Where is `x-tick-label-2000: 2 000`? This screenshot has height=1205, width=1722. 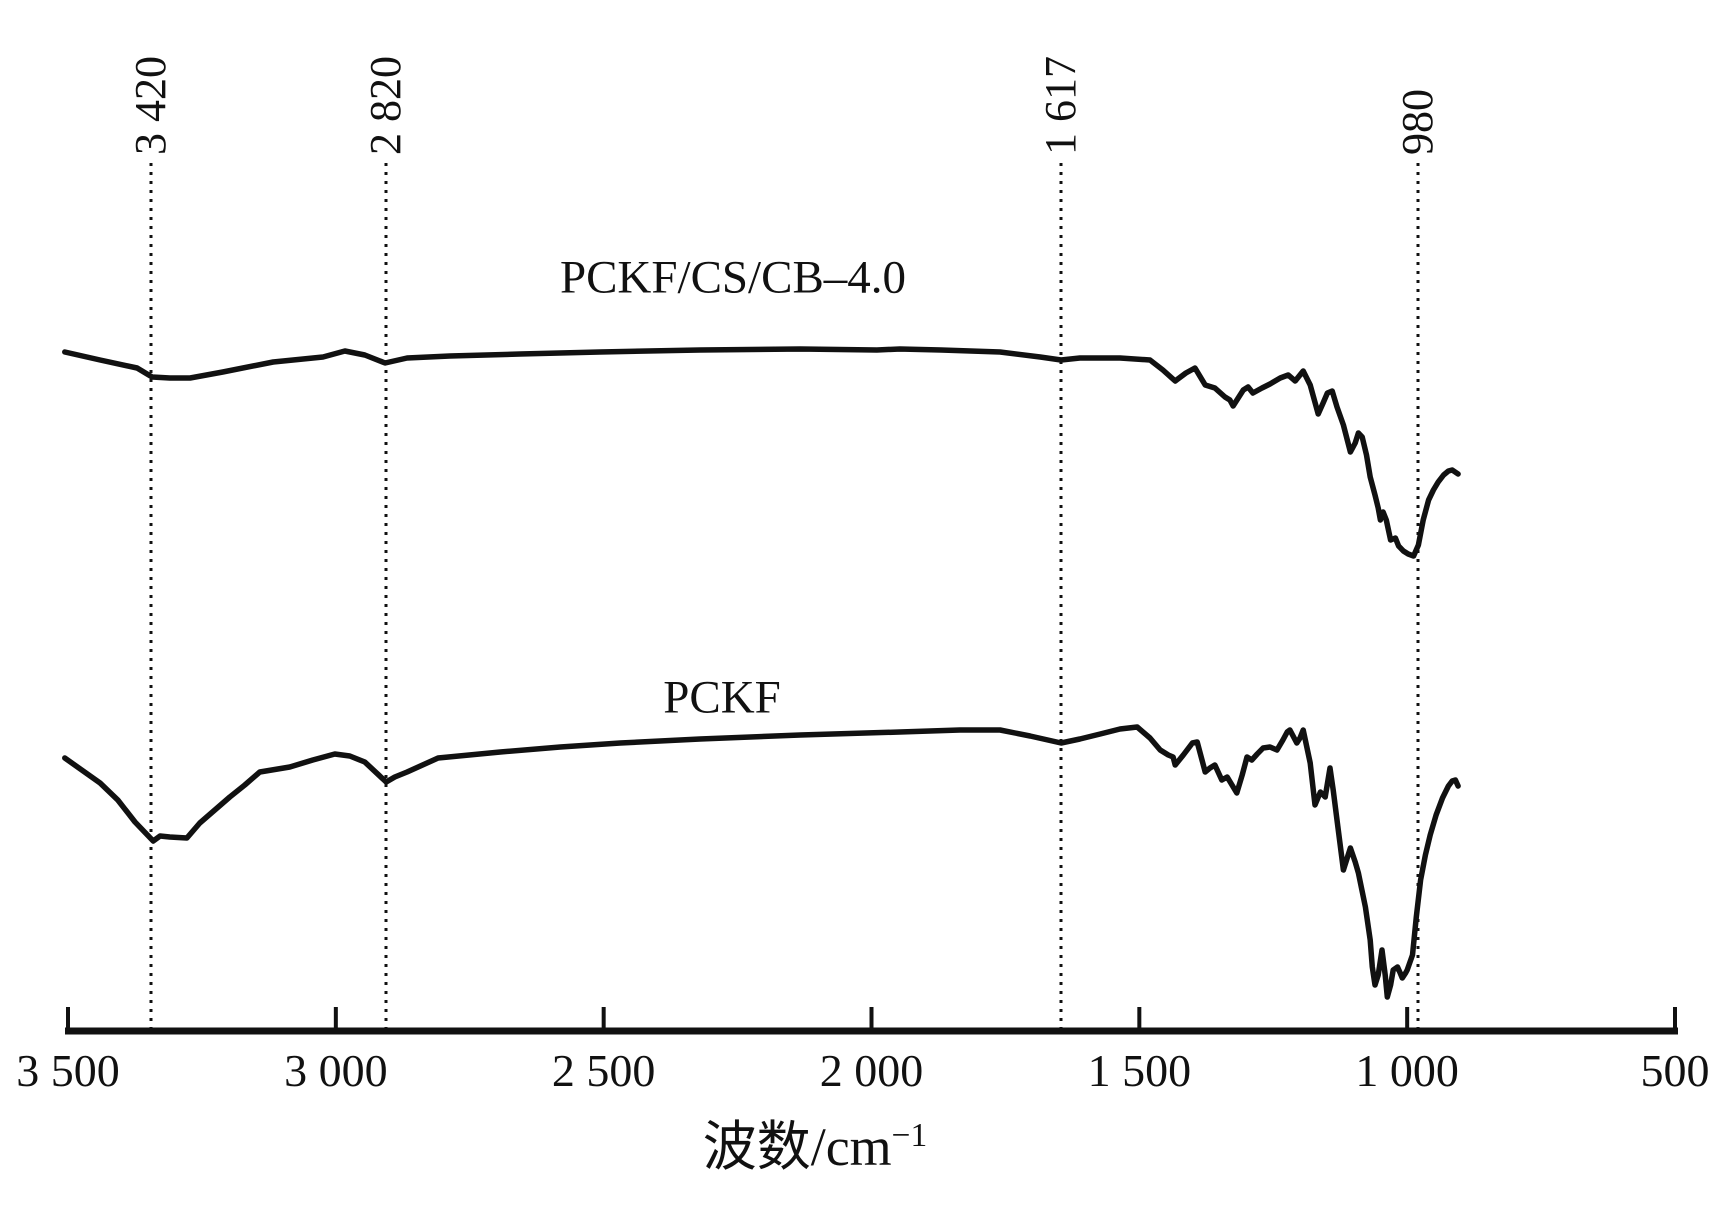
x-tick-label-2000: 2 000 is located at coordinates (871, 1070).